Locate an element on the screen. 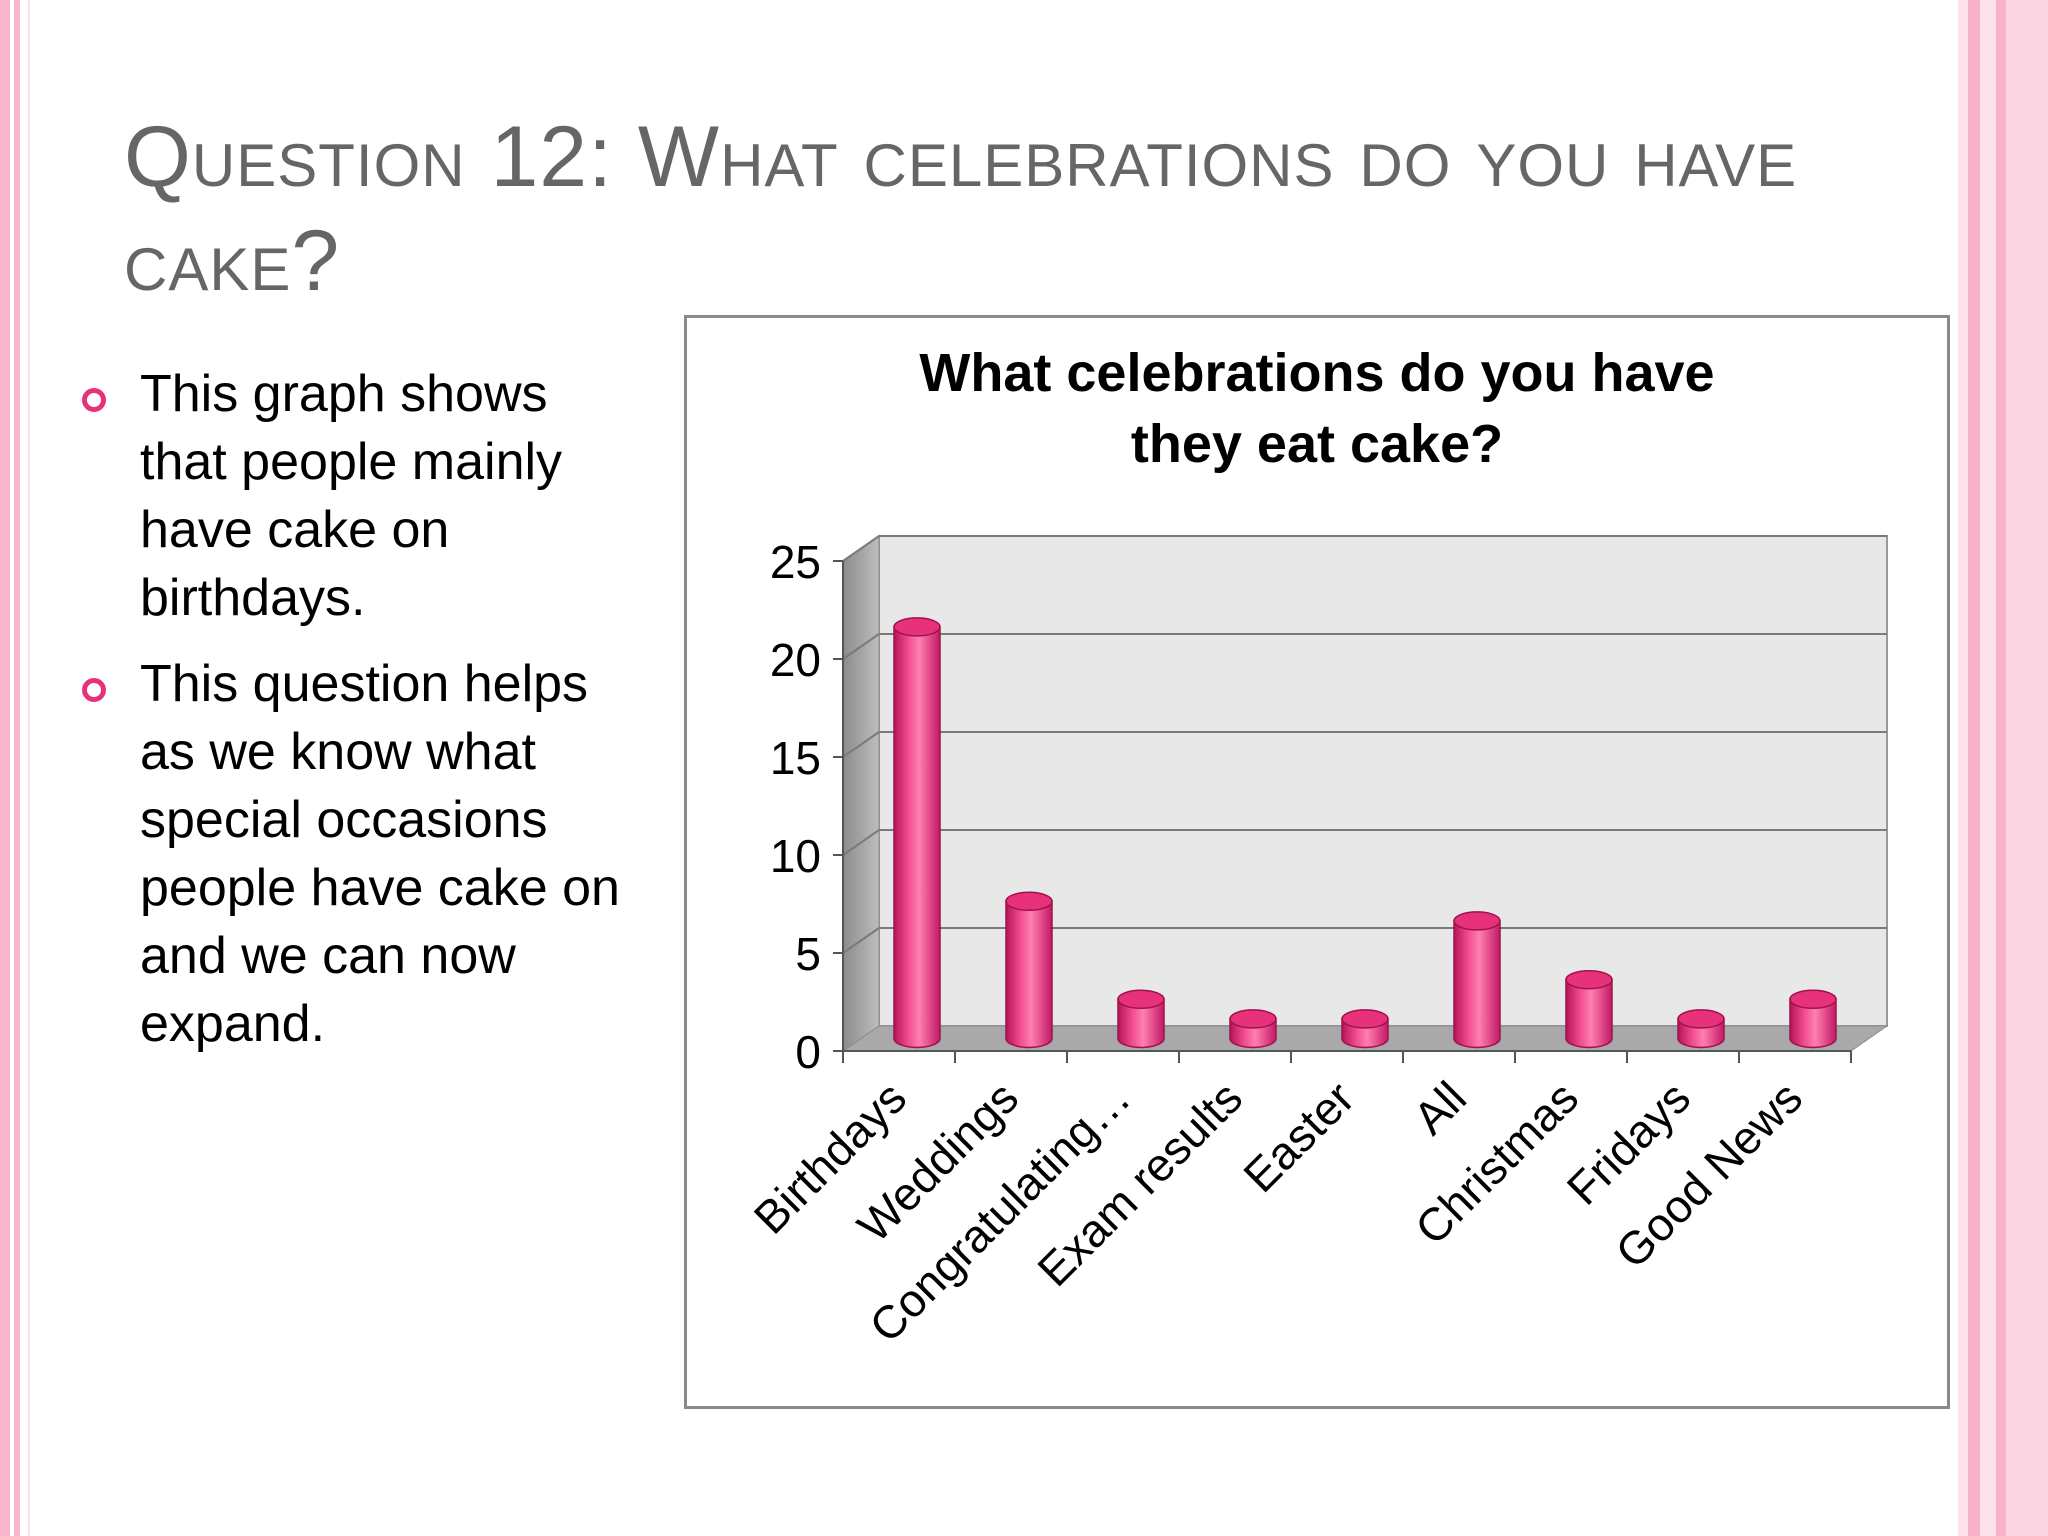 This screenshot has width=2048, height=1536. y-tick-label: 0 is located at coordinates (808, 1052).